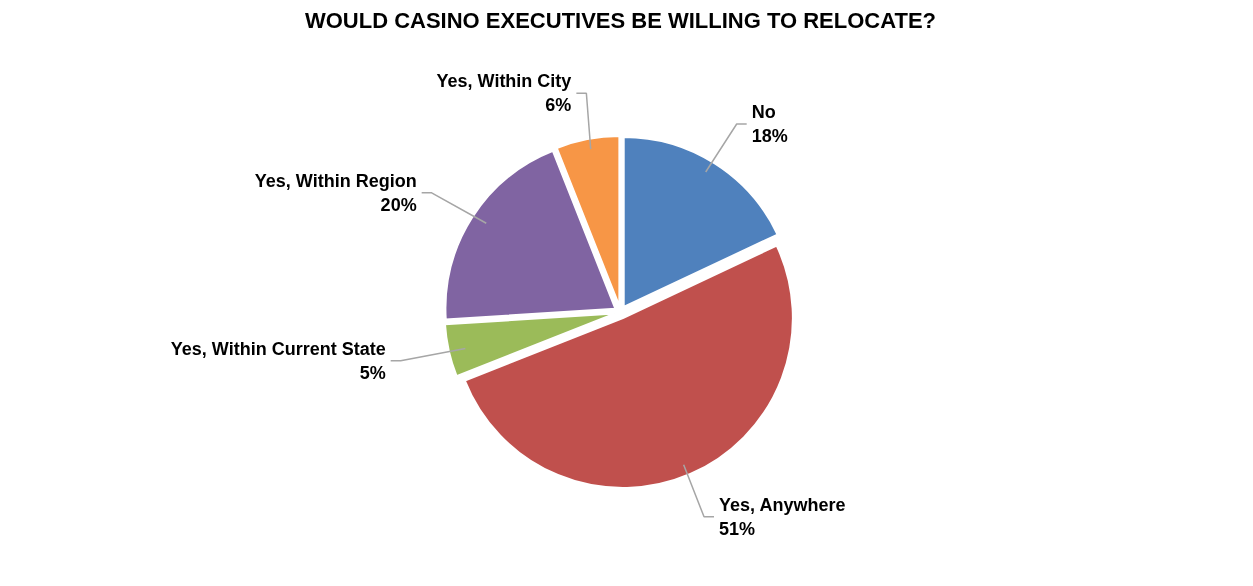 This screenshot has width=1253, height=586. Describe the element at coordinates (769, 136) in the screenshot. I see `data-label: 18%` at that location.